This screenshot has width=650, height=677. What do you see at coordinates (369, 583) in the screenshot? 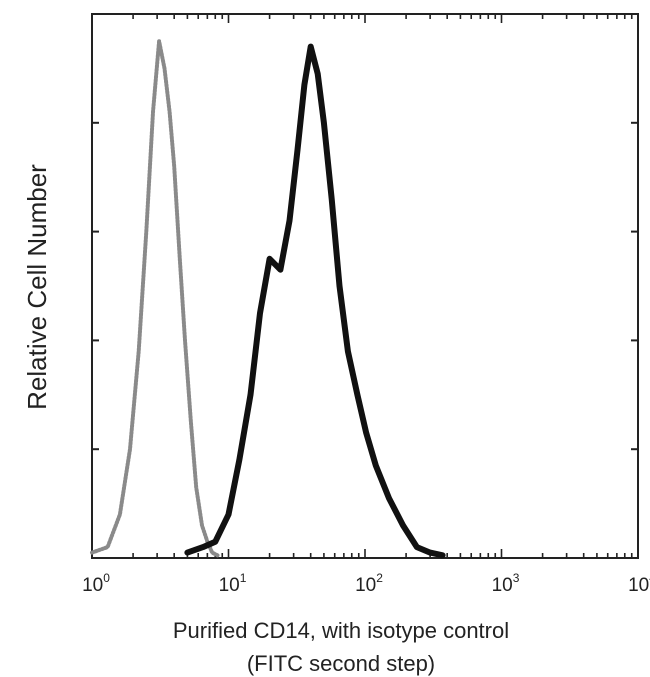
I see `x-tick-label: 10²` at bounding box center [369, 583].